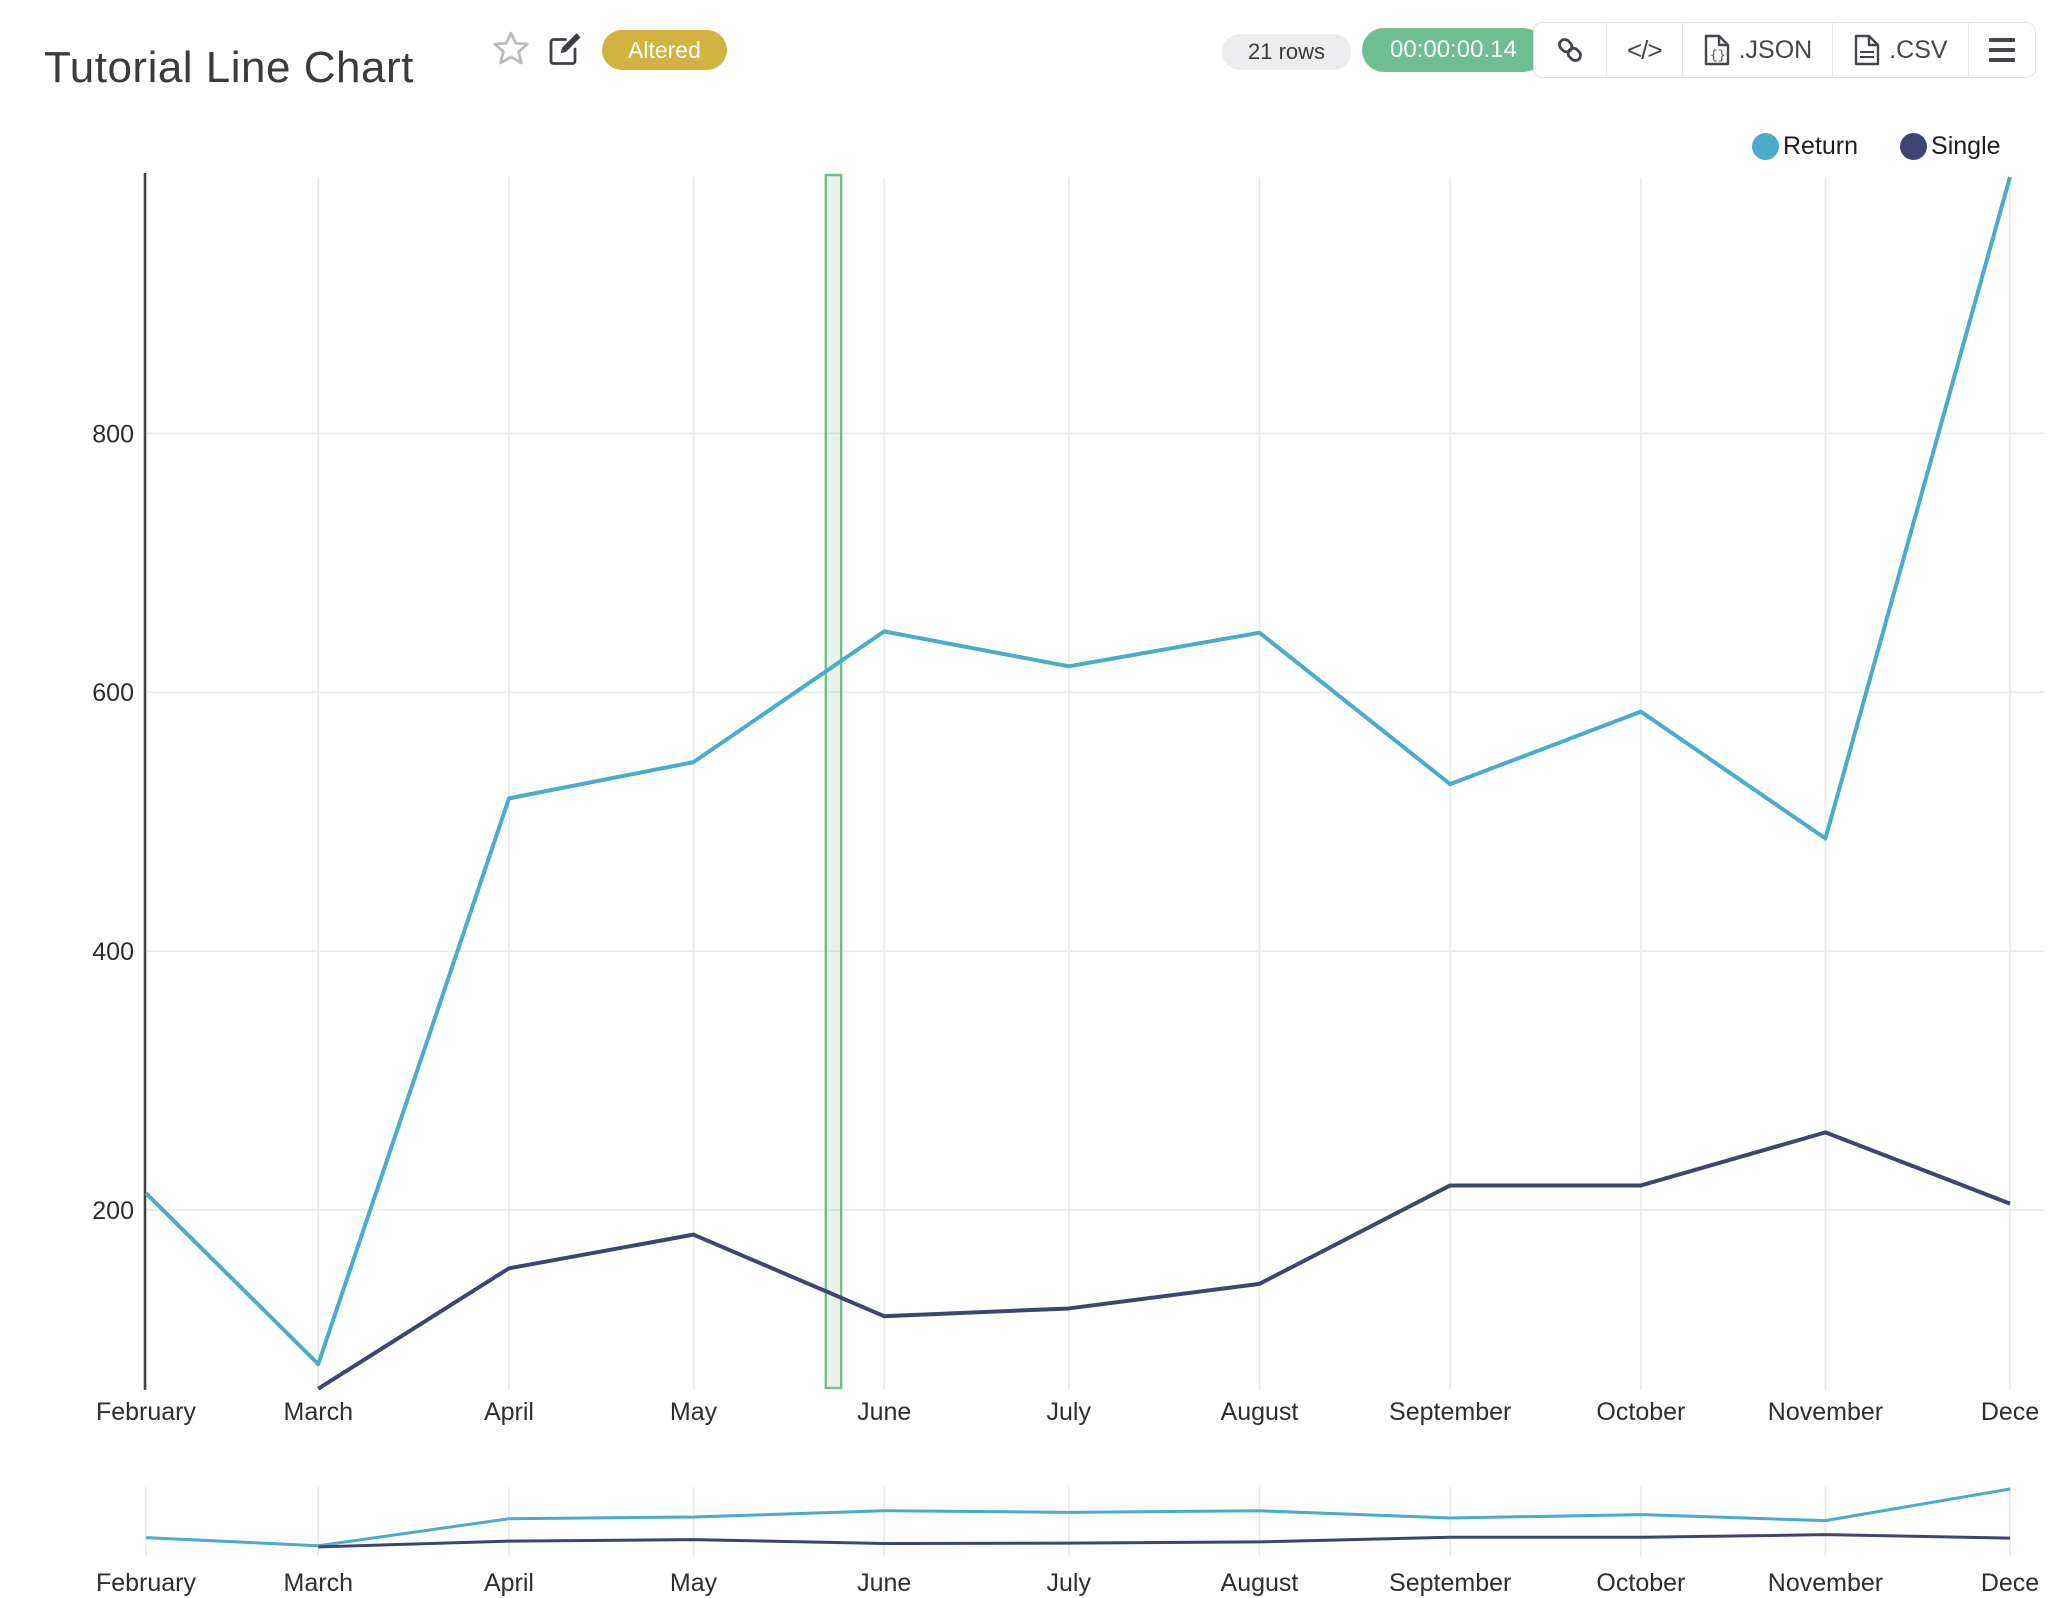 The width and height of the screenshot is (2050, 1598). I want to click on more-menu-button, so click(2001, 50).